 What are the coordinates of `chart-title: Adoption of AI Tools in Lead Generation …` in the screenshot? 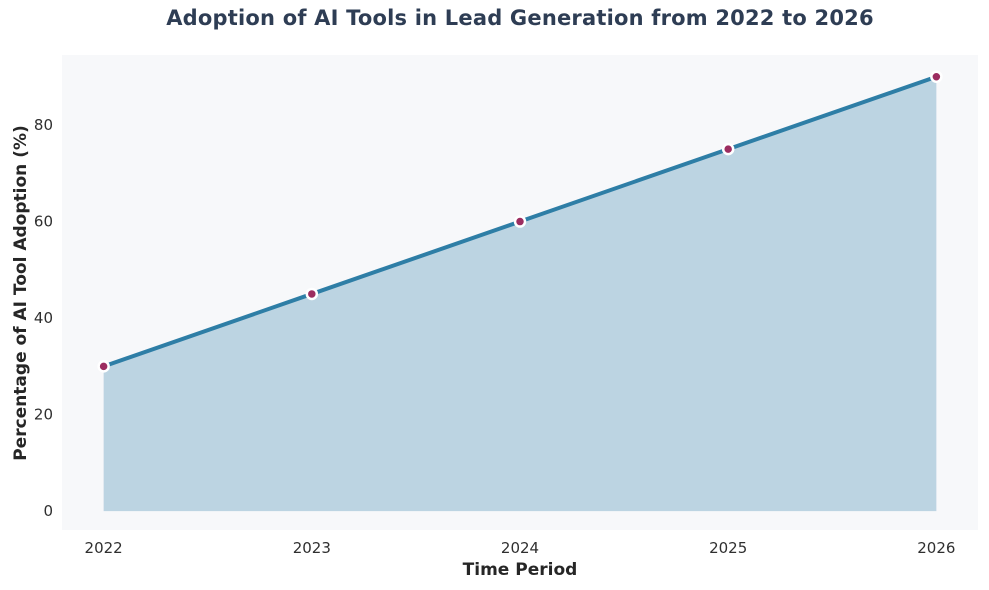 It's located at (520, 18).